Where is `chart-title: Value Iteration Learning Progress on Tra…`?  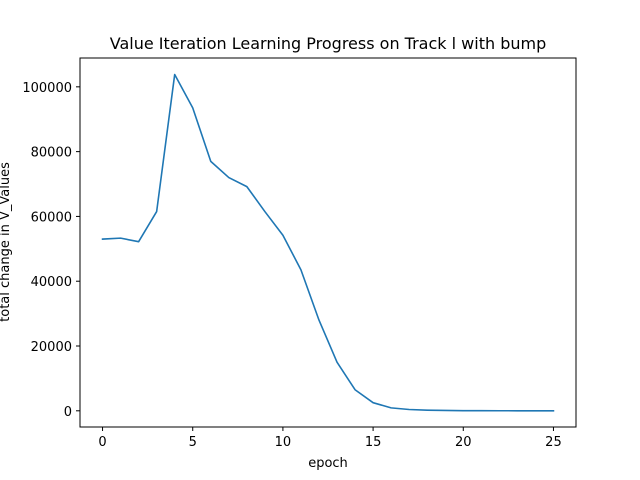 chart-title: Value Iteration Learning Progress on Tra… is located at coordinates (328, 43).